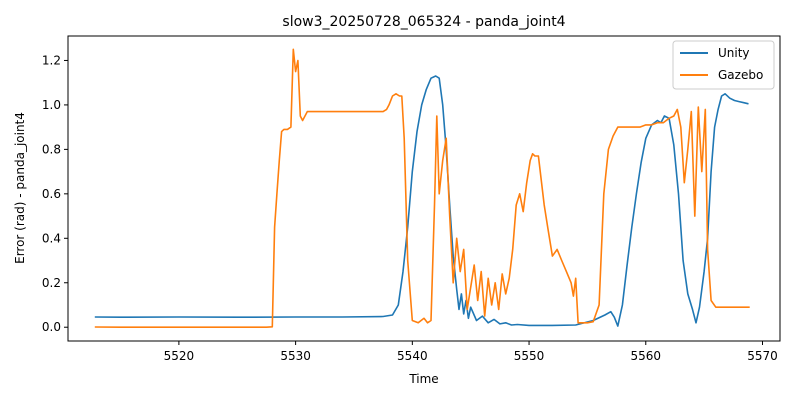 The image size is (800, 400). What do you see at coordinates (51, 194) in the screenshot?
I see `y-tick-label: 0.6` at bounding box center [51, 194].